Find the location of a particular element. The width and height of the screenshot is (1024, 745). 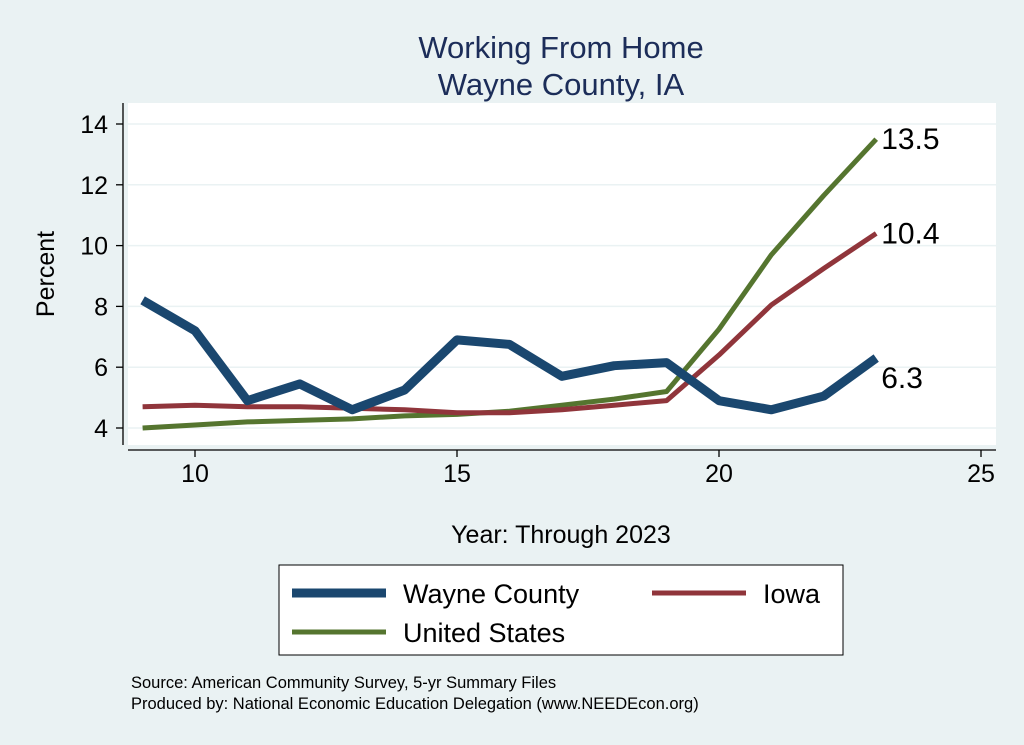

y-tick-label: 4 is located at coordinates (101, 429).